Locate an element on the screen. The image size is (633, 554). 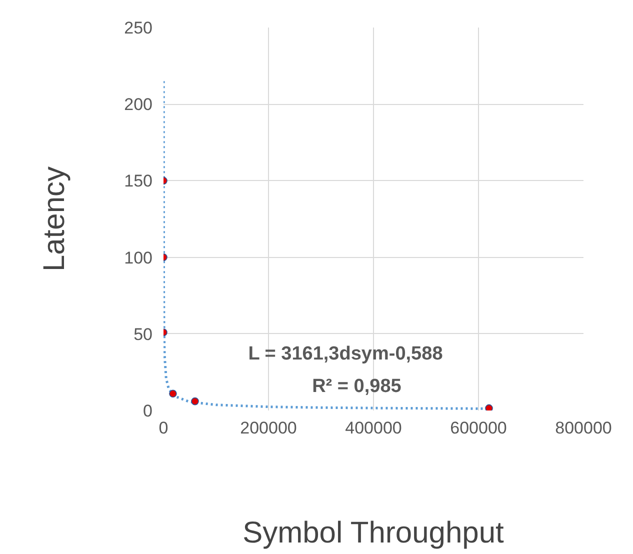
x-tick-label: 0 is located at coordinates (163, 428).